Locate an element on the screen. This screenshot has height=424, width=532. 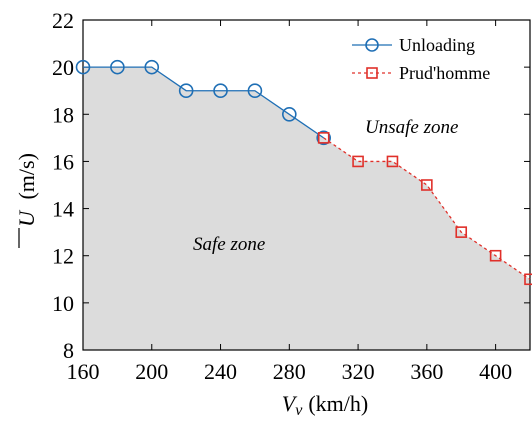
x-tick-label: 400 is located at coordinates (495, 371).